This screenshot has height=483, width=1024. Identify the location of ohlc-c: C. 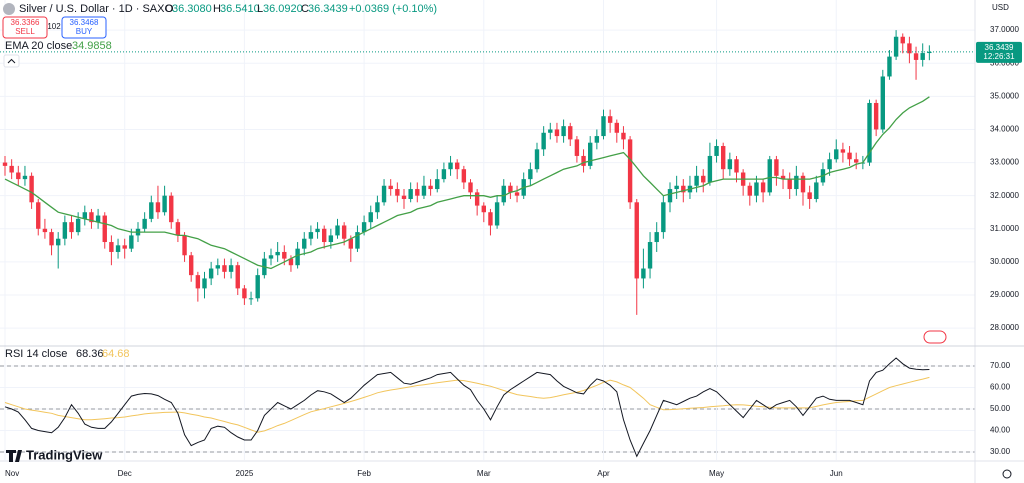
(305, 9).